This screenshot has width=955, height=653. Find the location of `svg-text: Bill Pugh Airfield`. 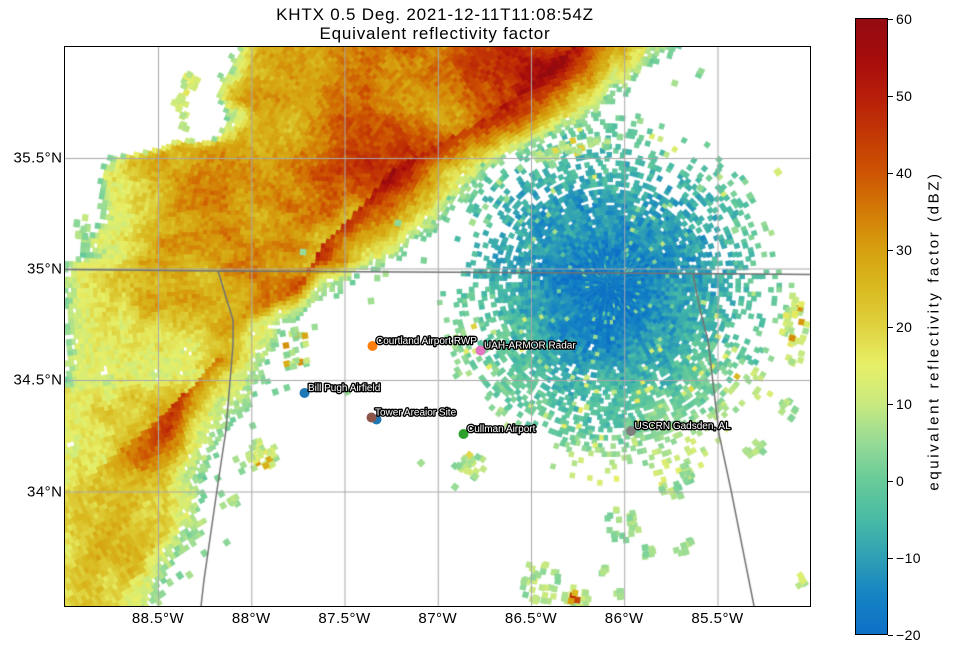

svg-text: Bill Pugh Airfield is located at coordinates (344, 388).